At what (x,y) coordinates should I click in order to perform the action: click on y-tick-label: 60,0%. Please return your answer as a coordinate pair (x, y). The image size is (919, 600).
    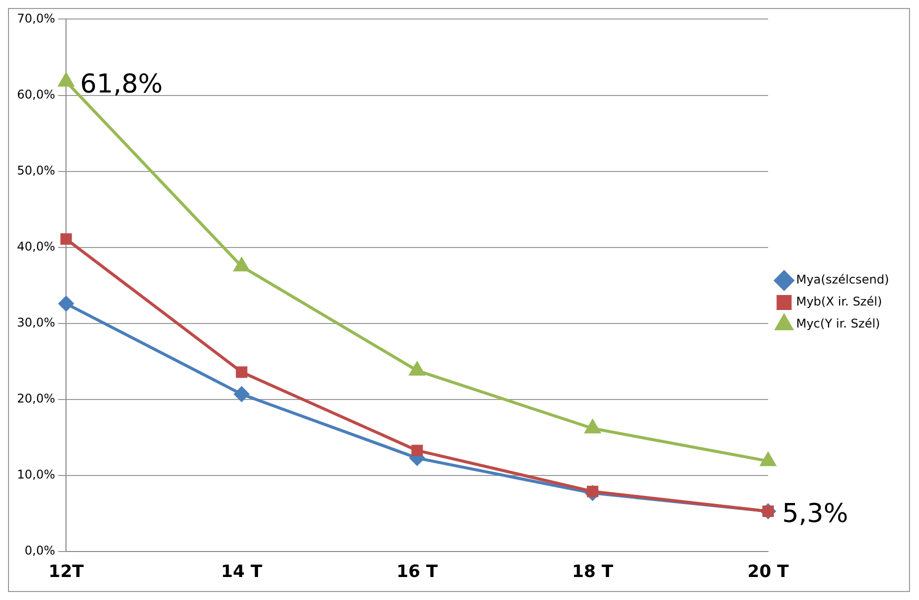
    Looking at the image, I should click on (36, 94).